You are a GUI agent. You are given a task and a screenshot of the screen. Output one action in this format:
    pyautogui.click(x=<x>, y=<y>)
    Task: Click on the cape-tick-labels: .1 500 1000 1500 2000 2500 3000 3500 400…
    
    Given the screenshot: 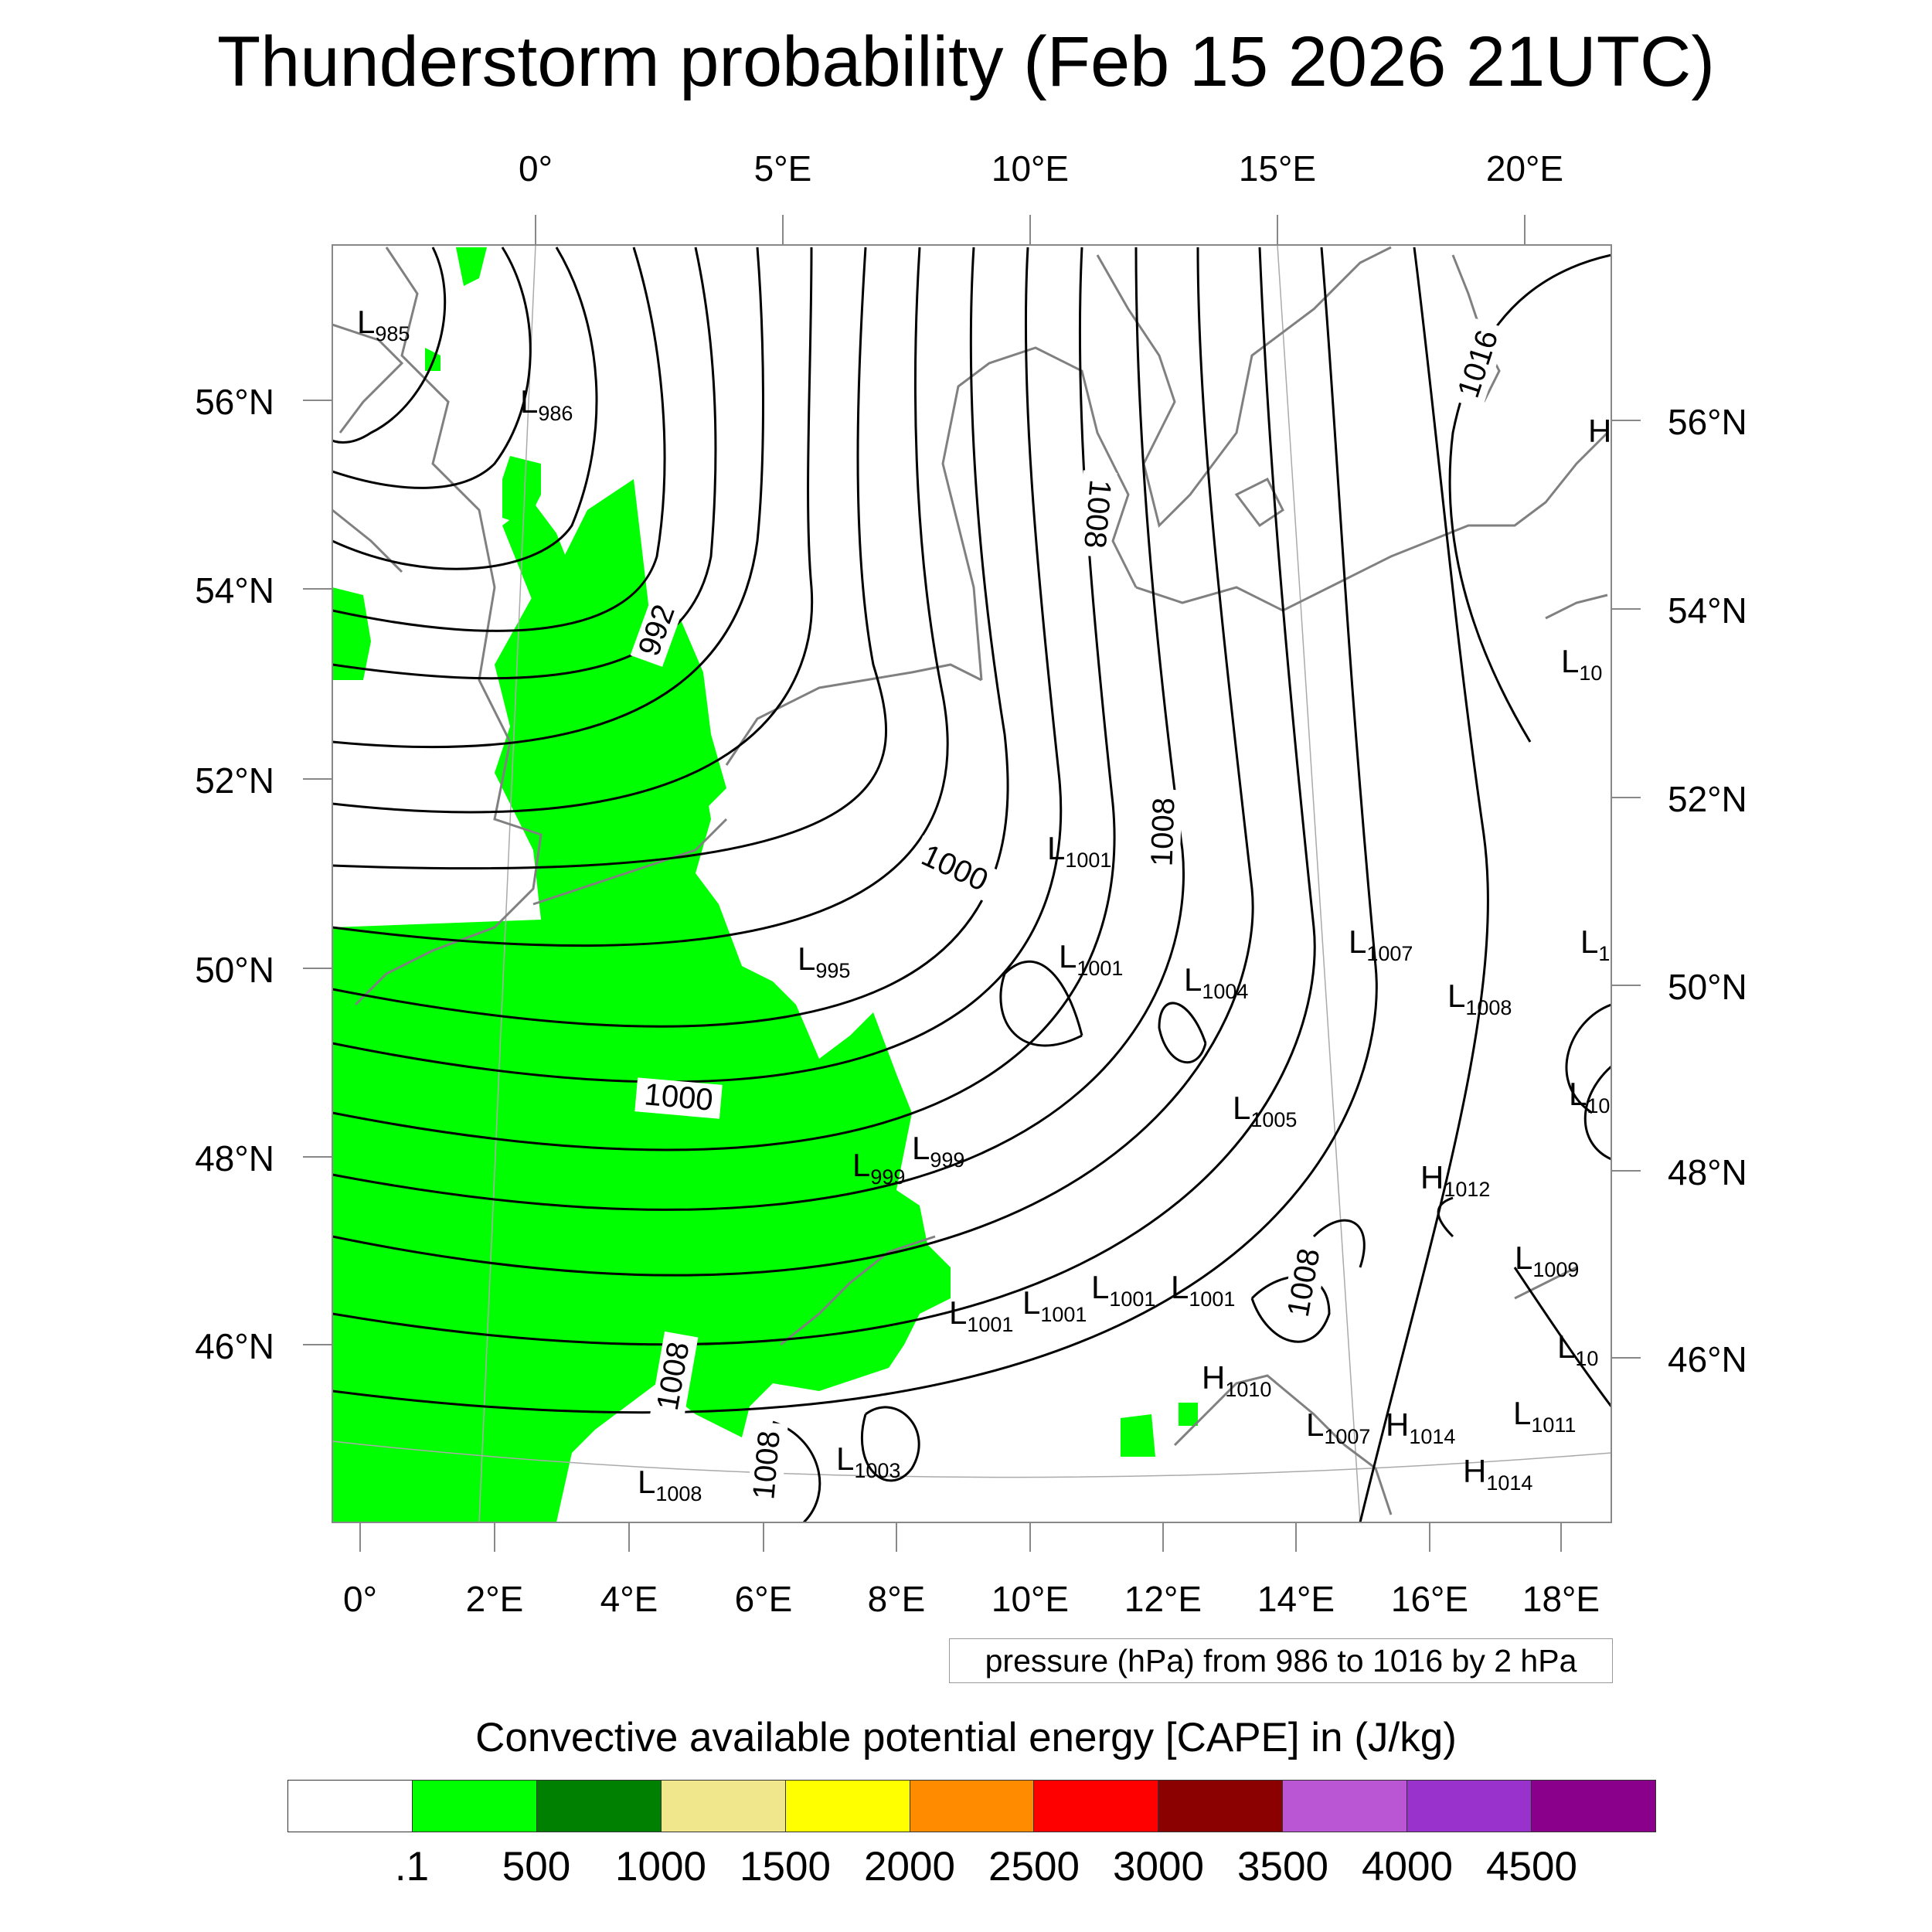 What is the action you would take?
    pyautogui.click(x=966, y=1870)
    